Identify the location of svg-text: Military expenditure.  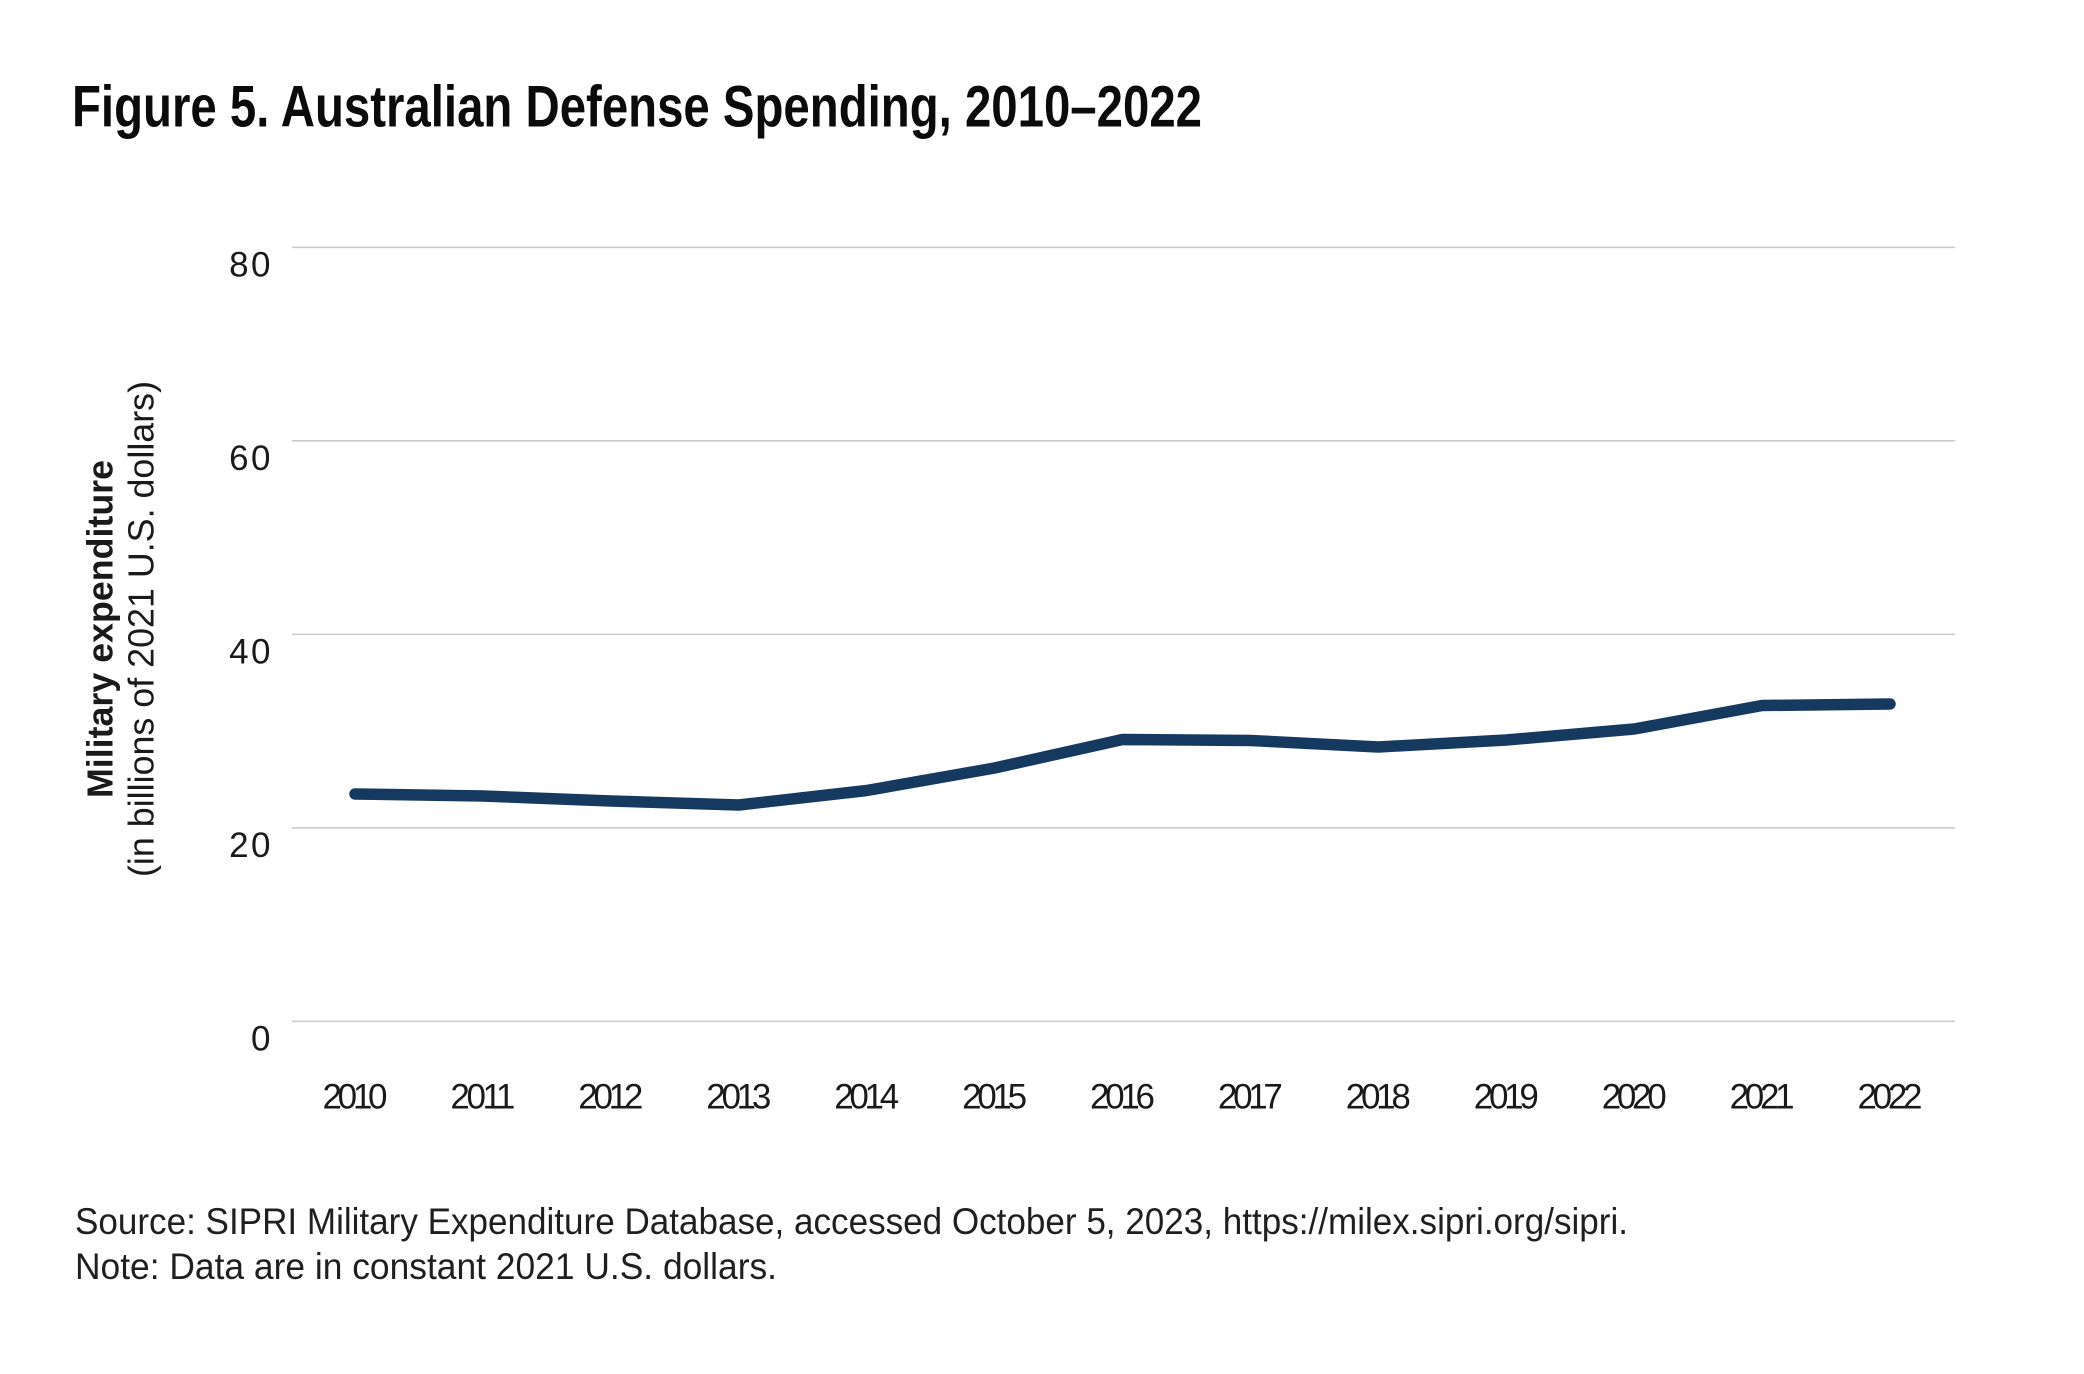
(100, 629).